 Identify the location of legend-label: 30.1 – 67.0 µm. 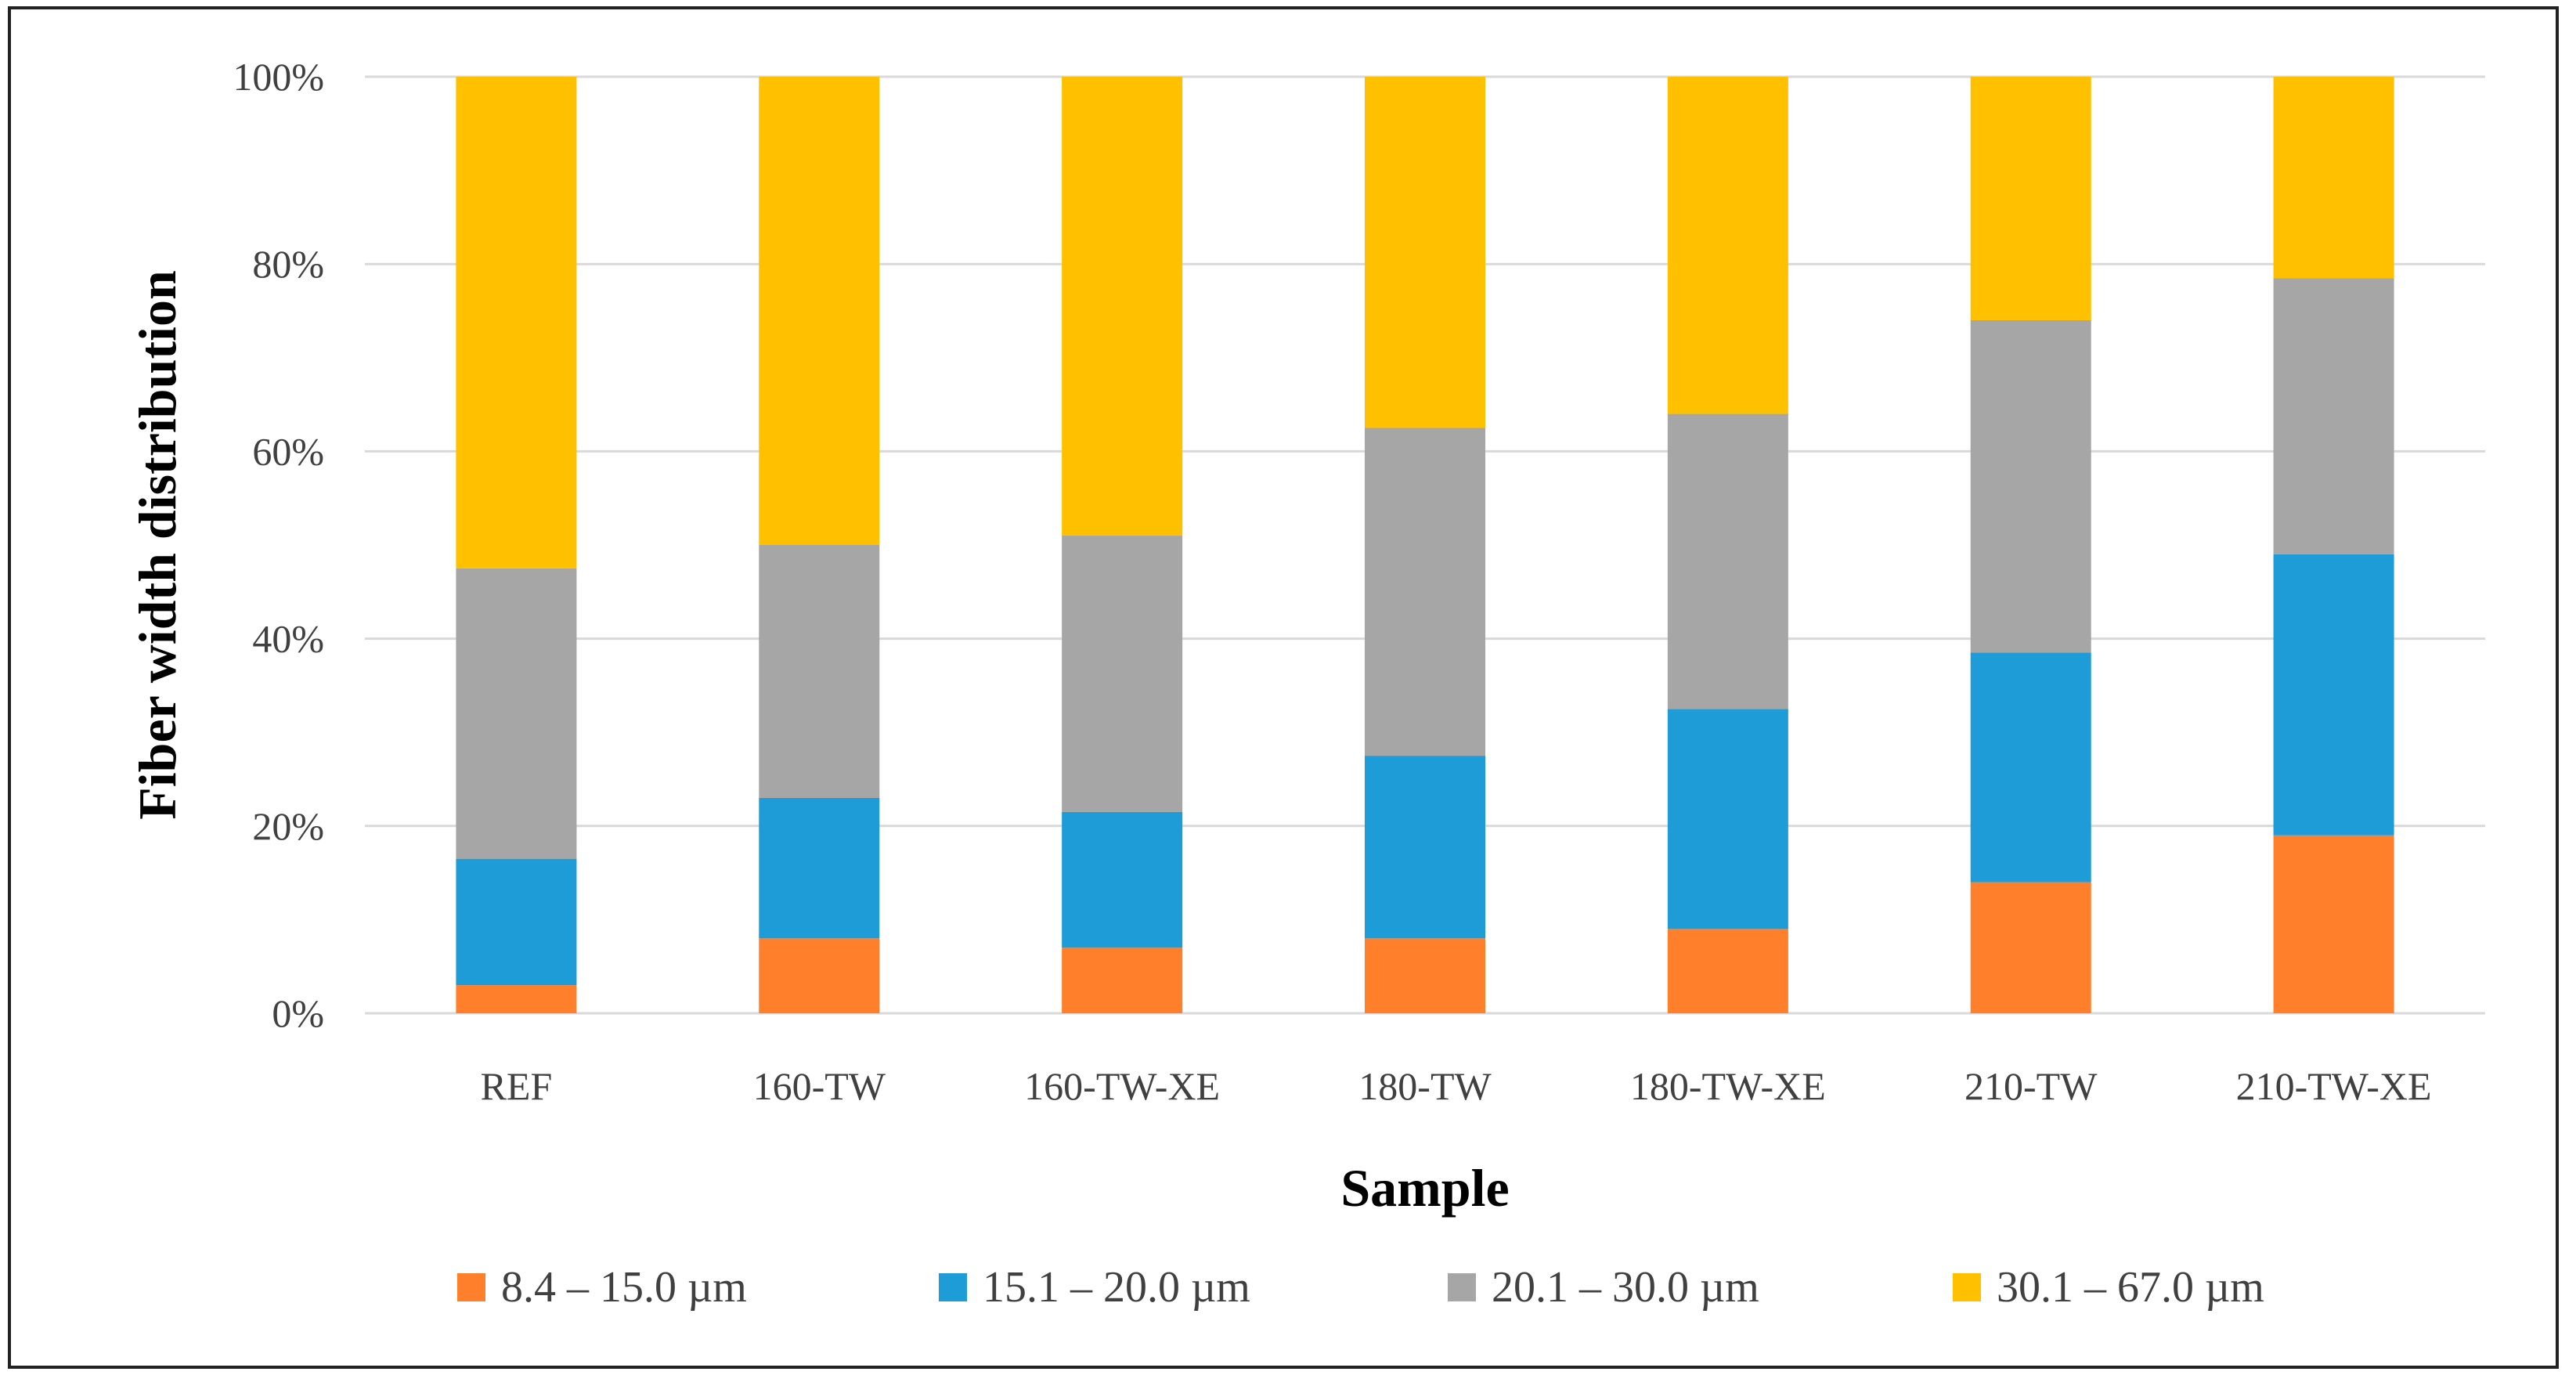
(2130, 1287).